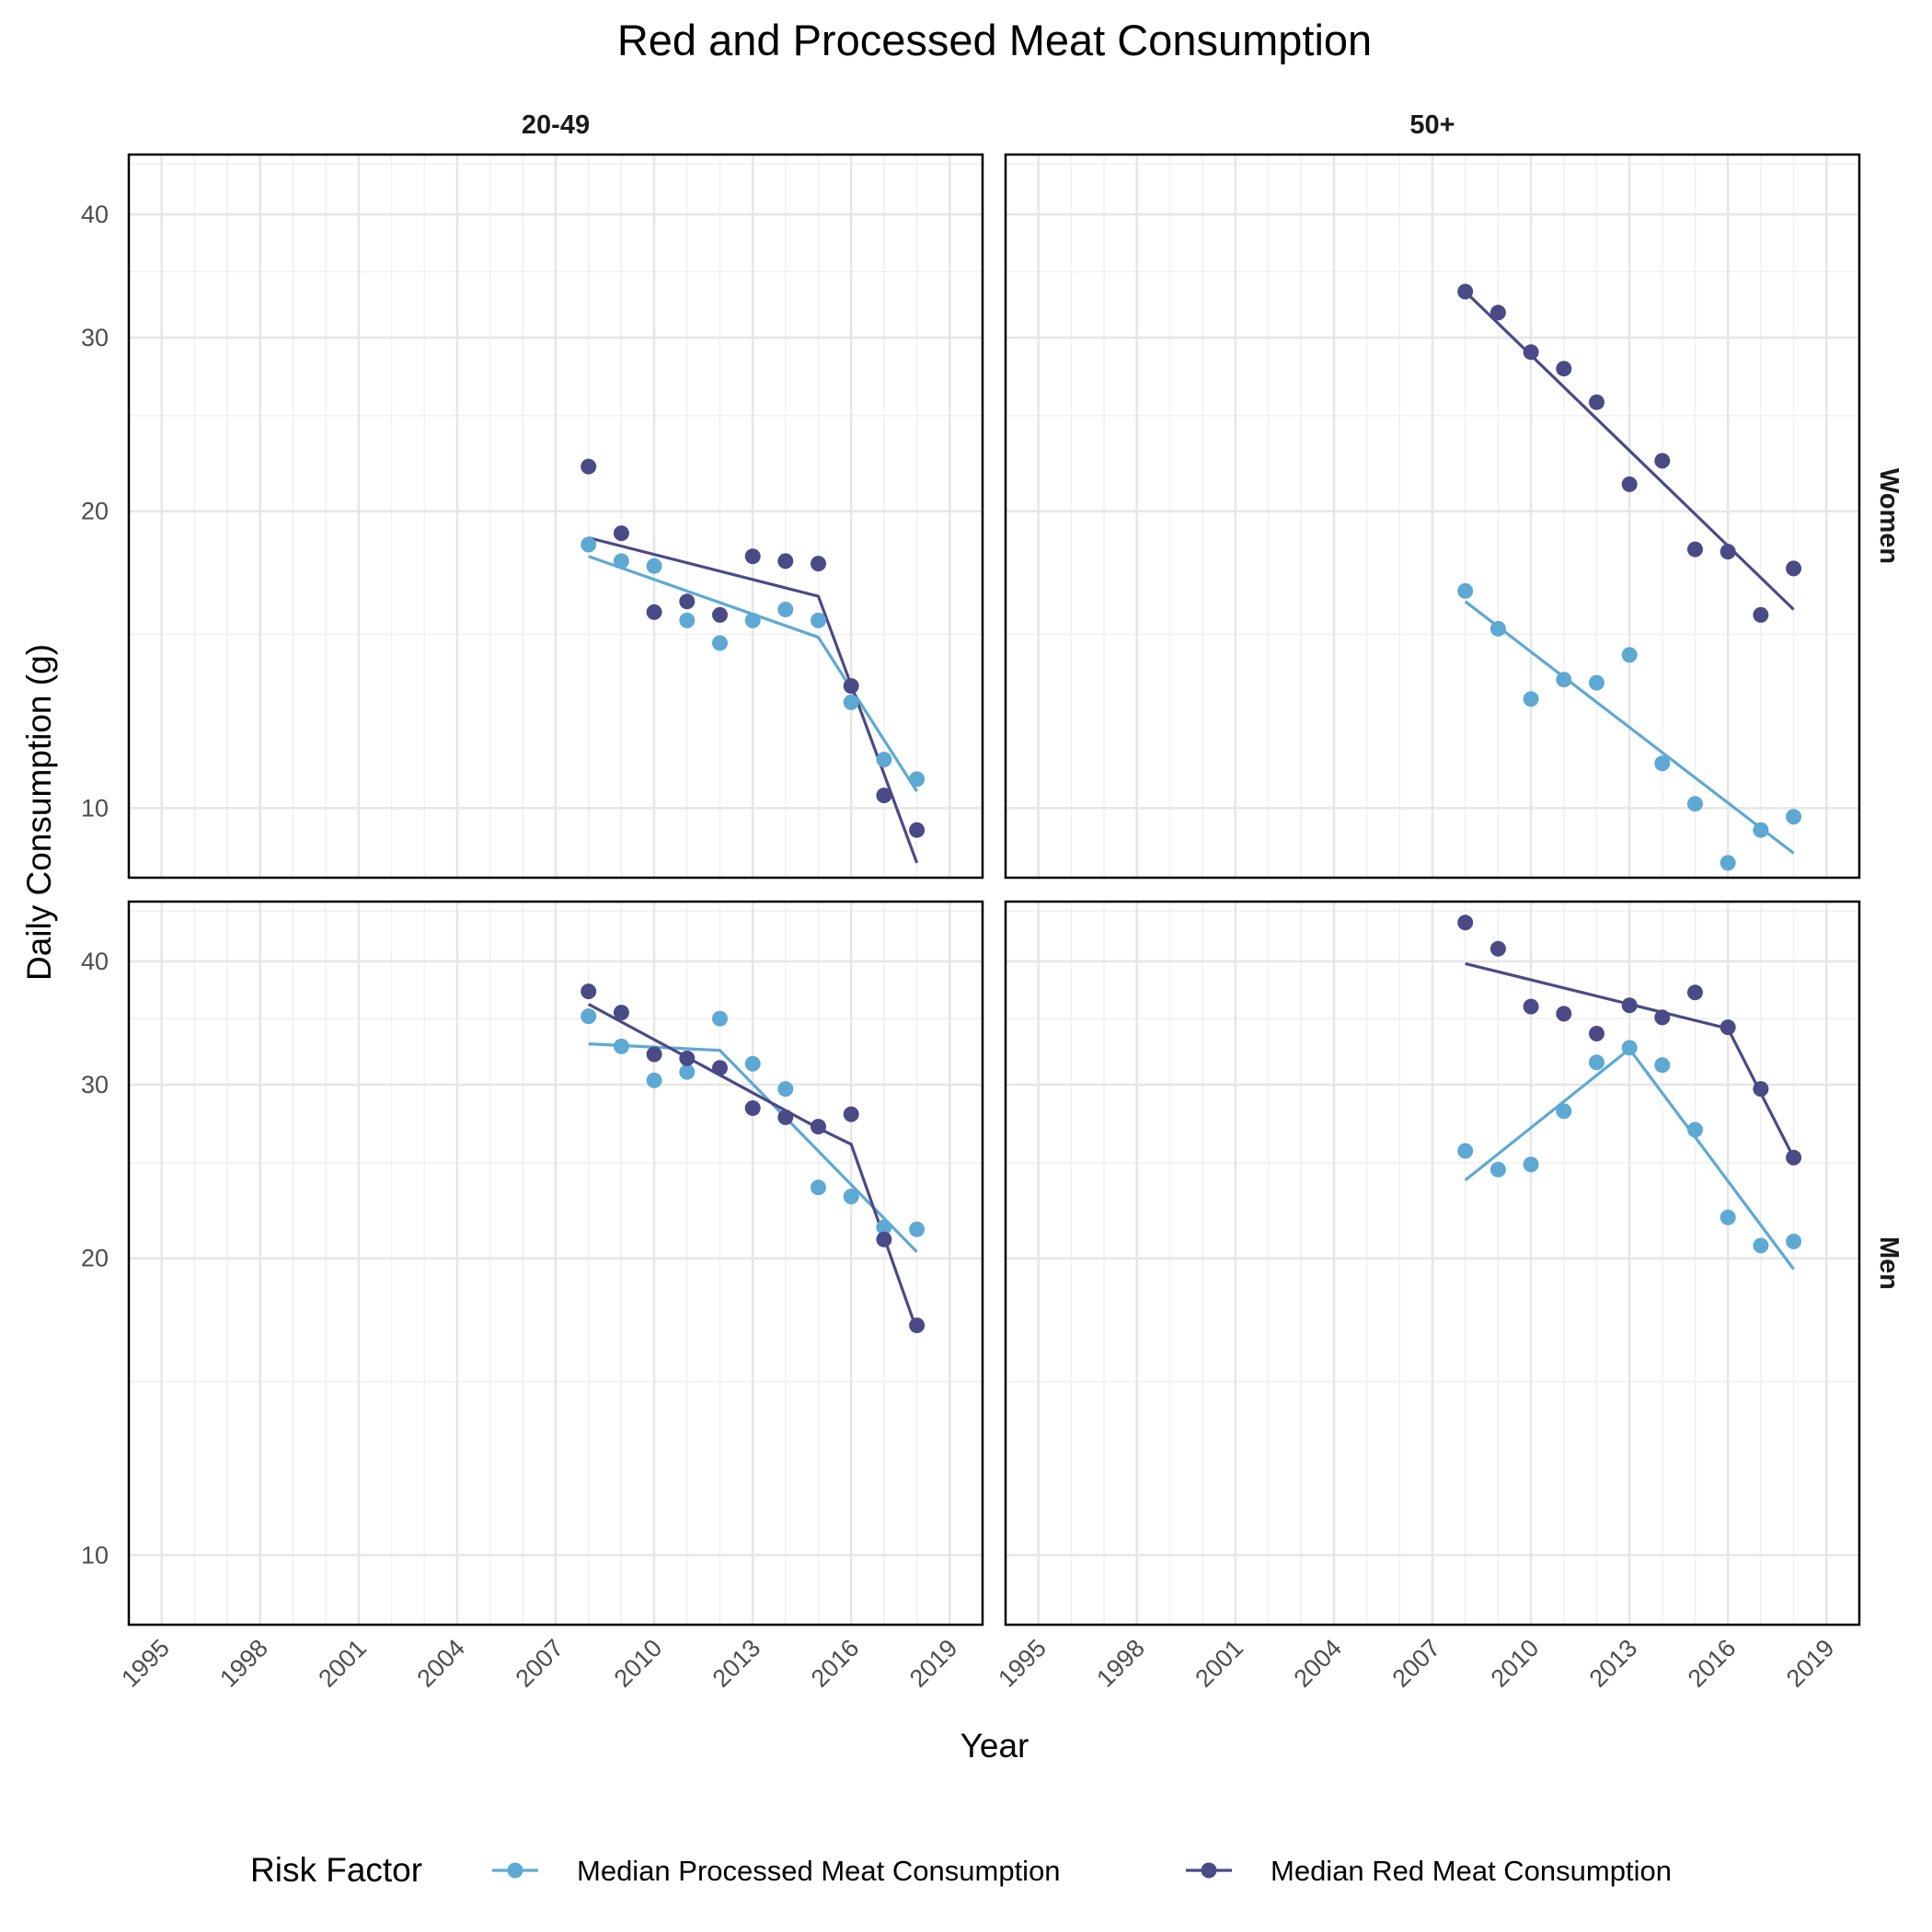  Describe the element at coordinates (995, 1746) in the screenshot. I see `x-axis-label: Year` at that location.